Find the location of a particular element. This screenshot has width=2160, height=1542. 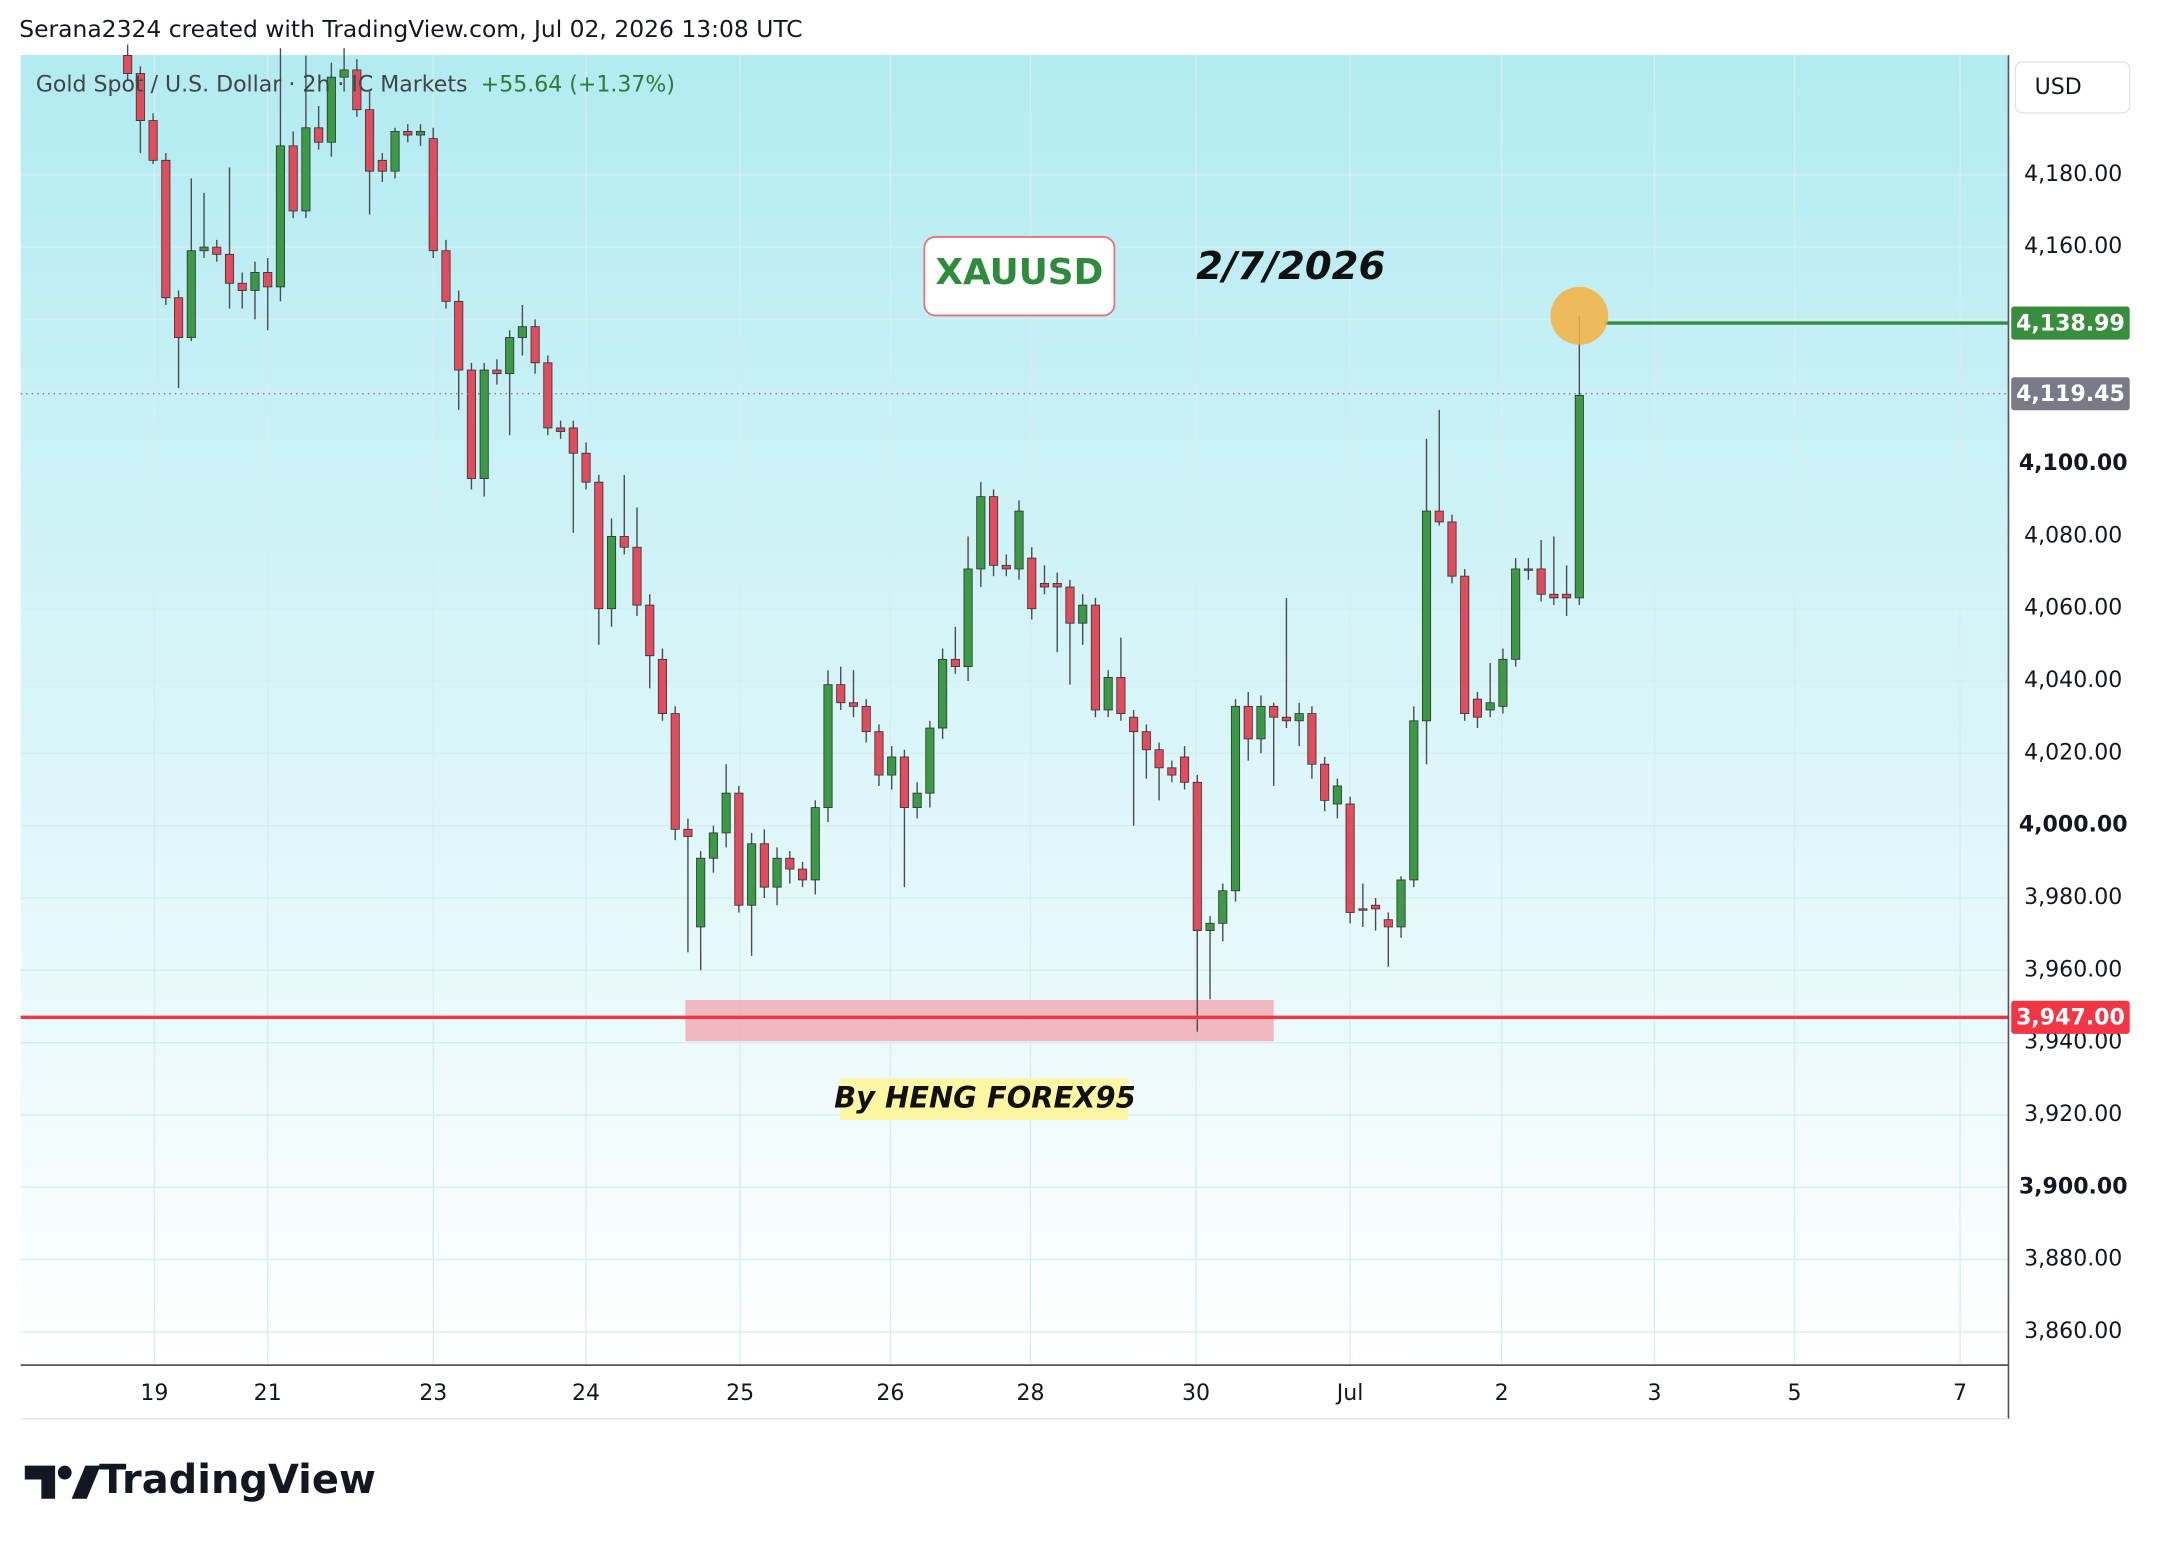

x-tick-label: Jul is located at coordinates (1349, 1393).